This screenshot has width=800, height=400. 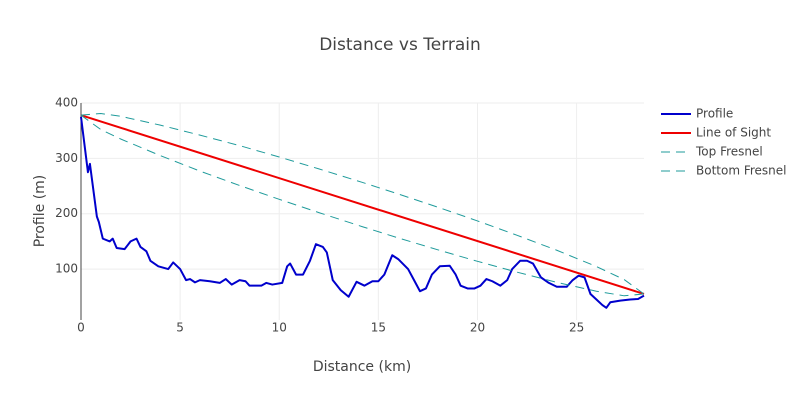 What do you see at coordinates (400, 45) in the screenshot?
I see `chart-title: Distance vs Terrain` at bounding box center [400, 45].